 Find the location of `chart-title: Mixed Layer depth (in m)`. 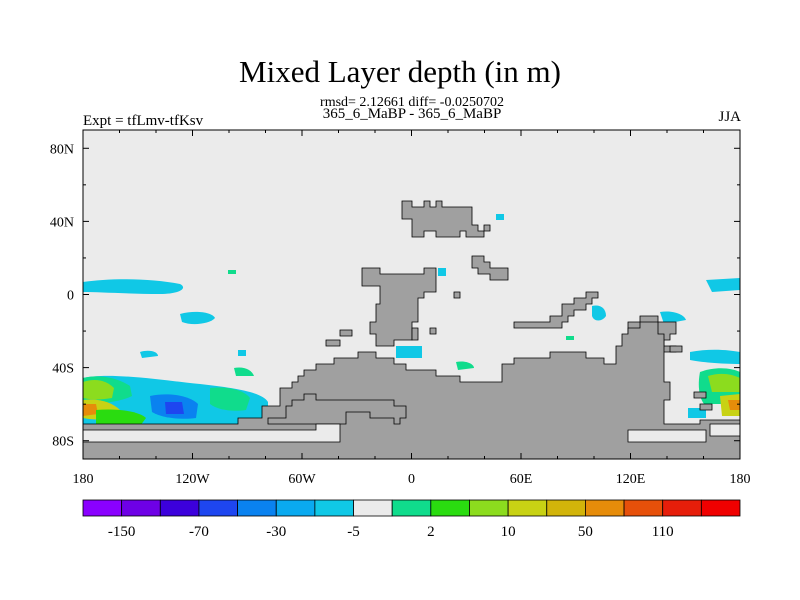

chart-title: Mixed Layer depth (in m) is located at coordinates (400, 71).